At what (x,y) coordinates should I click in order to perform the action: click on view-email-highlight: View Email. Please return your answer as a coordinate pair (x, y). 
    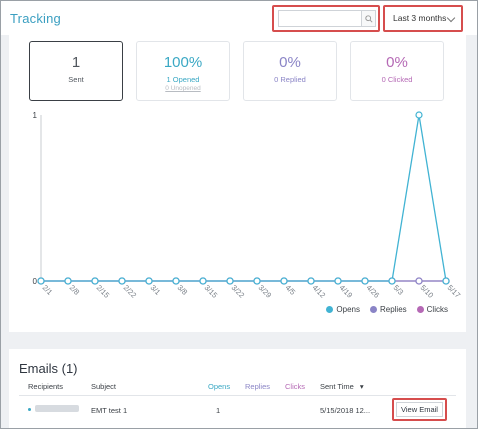
    Looking at the image, I should click on (419, 409).